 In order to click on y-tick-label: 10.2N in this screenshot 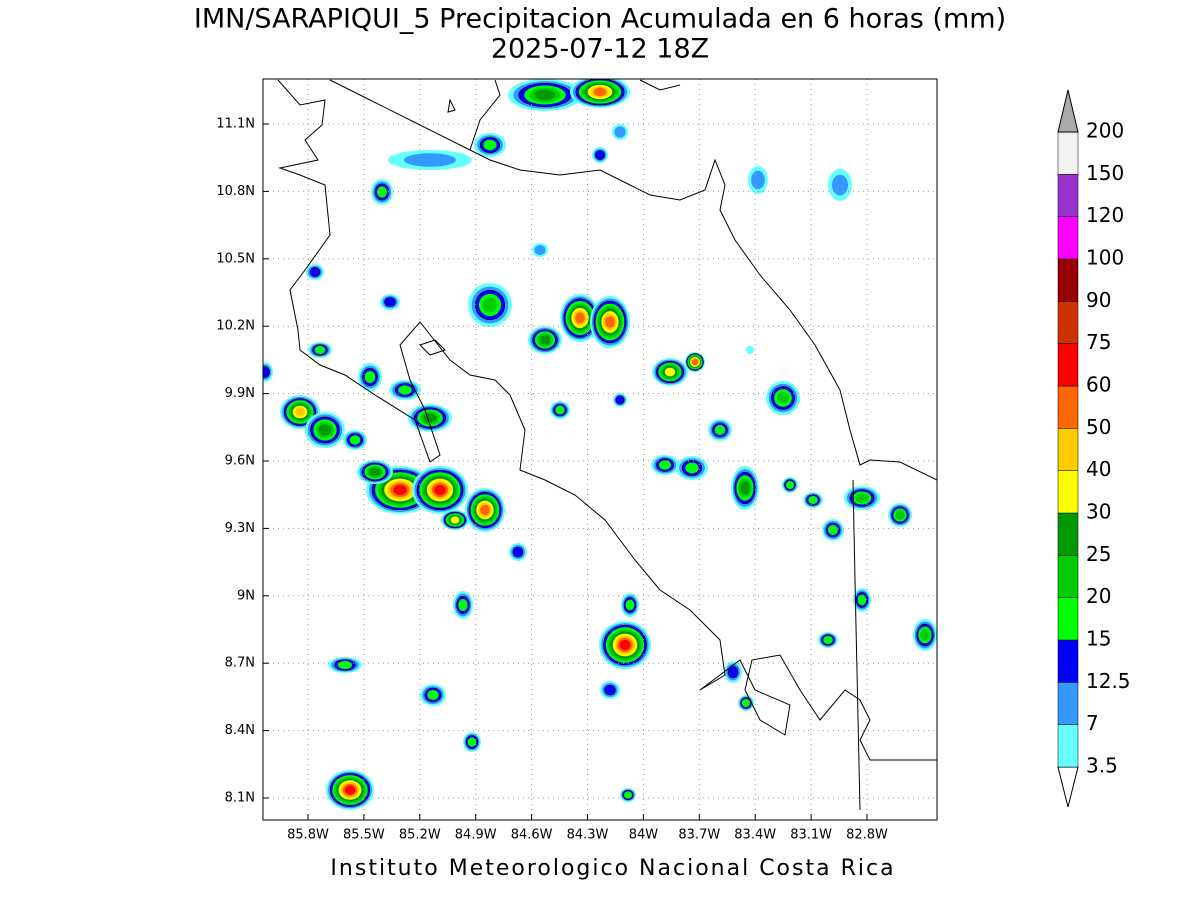, I will do `click(235, 326)`.